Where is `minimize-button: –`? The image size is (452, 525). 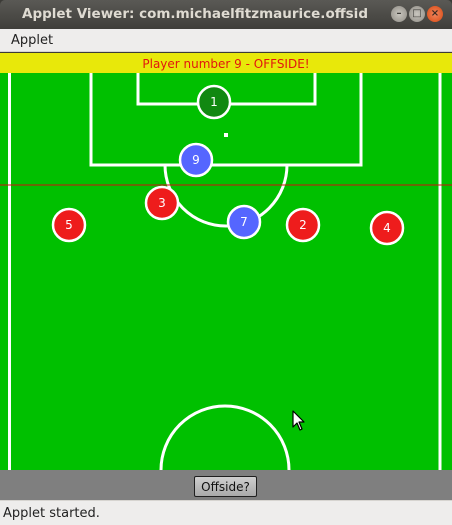
minimize-button: – is located at coordinates (399, 14).